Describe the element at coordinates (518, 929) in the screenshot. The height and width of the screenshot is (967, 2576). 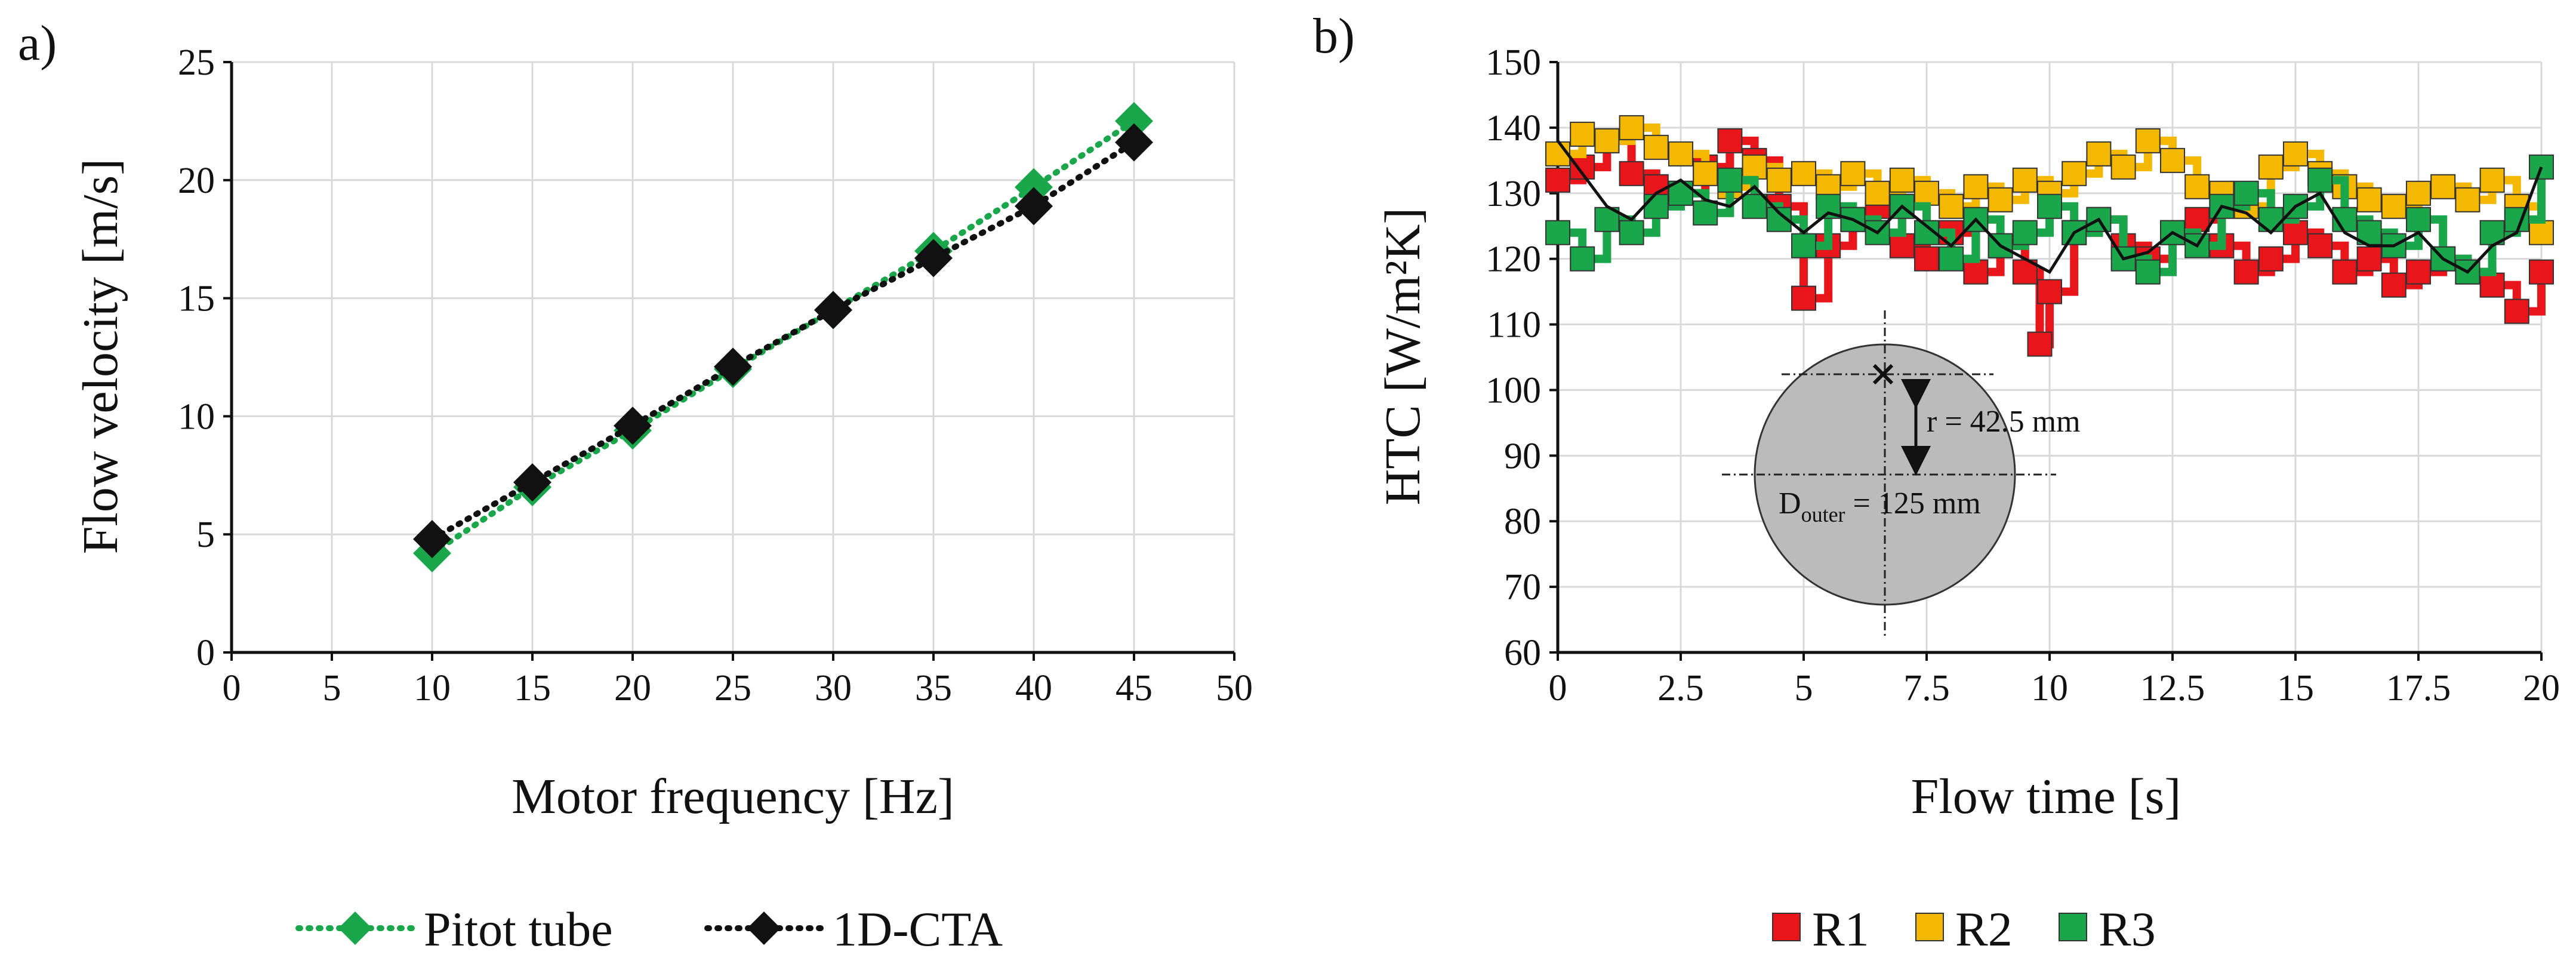
I see `legend-pitot-tube-label: Pitot tube` at that location.